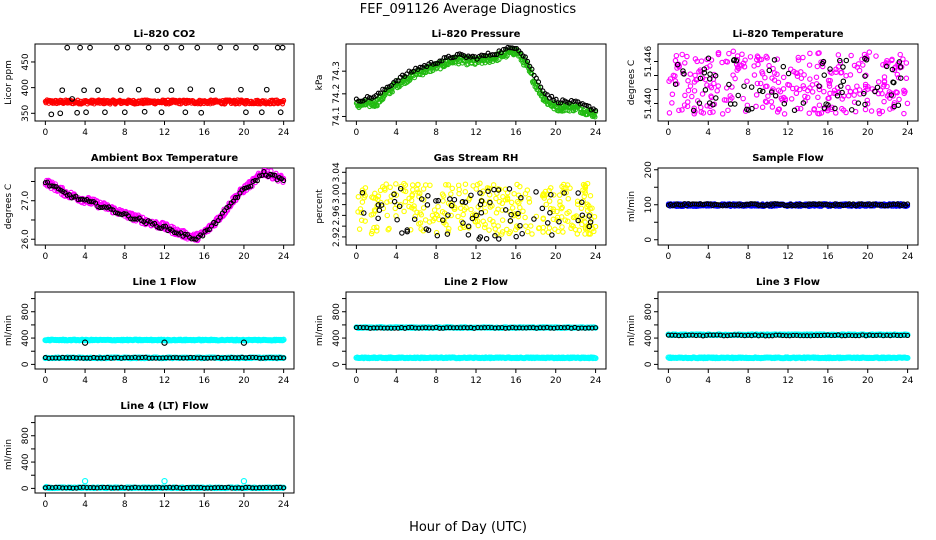 This screenshot has height=540, width=936. I want to click on panel-title: Gas Stream RH, so click(476, 158).